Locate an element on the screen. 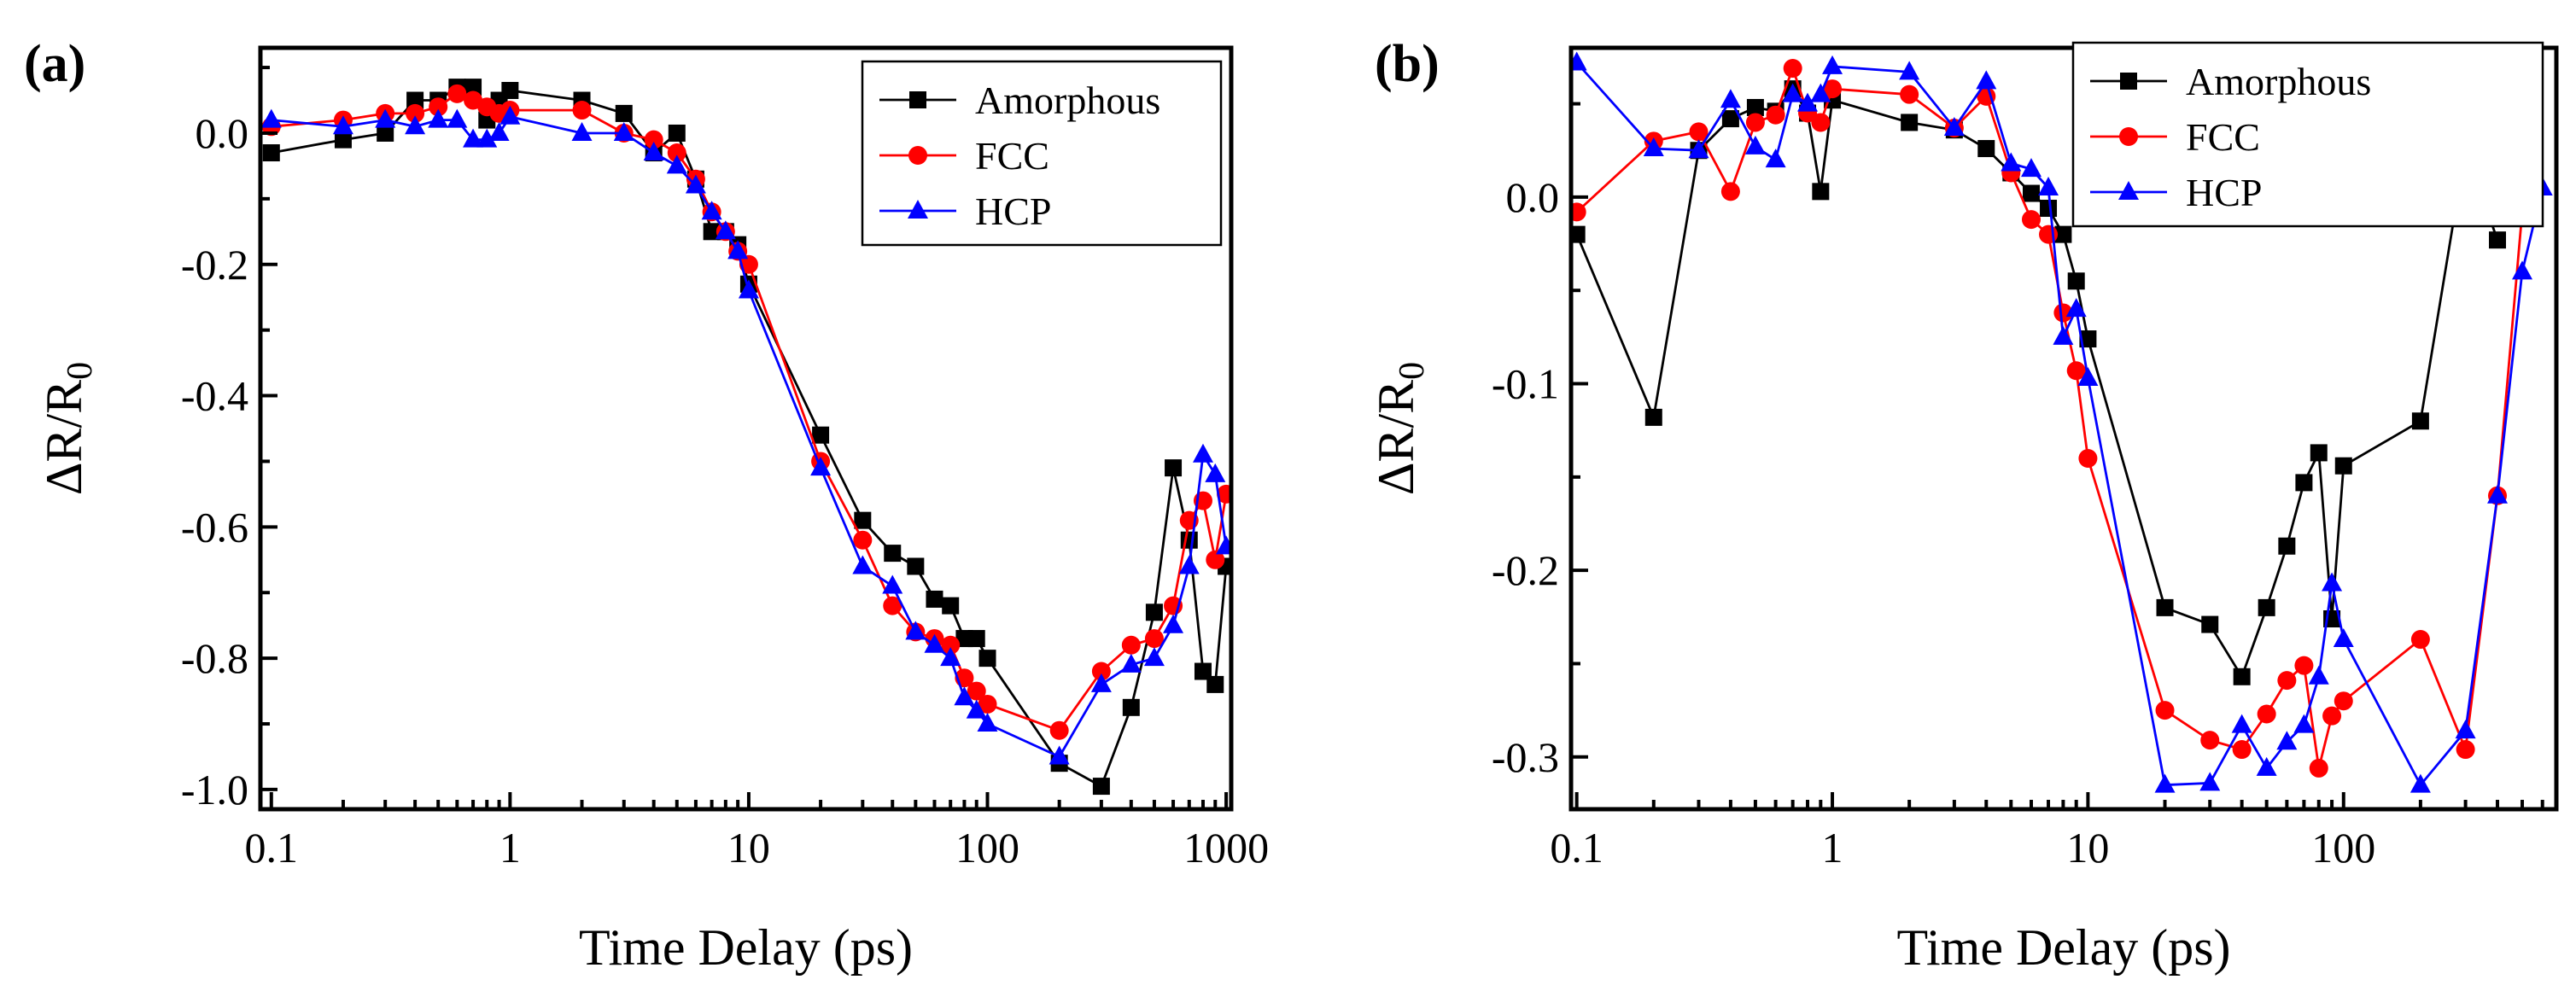 Image resolution: width=2576 pixels, height=997 pixels. legend-label-amorphous: Amorphous is located at coordinates (1067, 100).